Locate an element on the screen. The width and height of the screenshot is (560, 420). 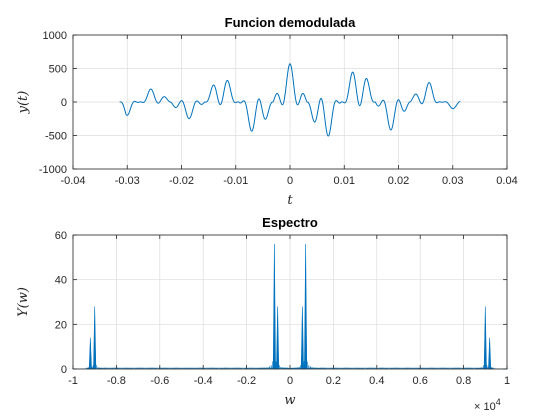
x-axis-label-bottom: w is located at coordinates (289, 400).